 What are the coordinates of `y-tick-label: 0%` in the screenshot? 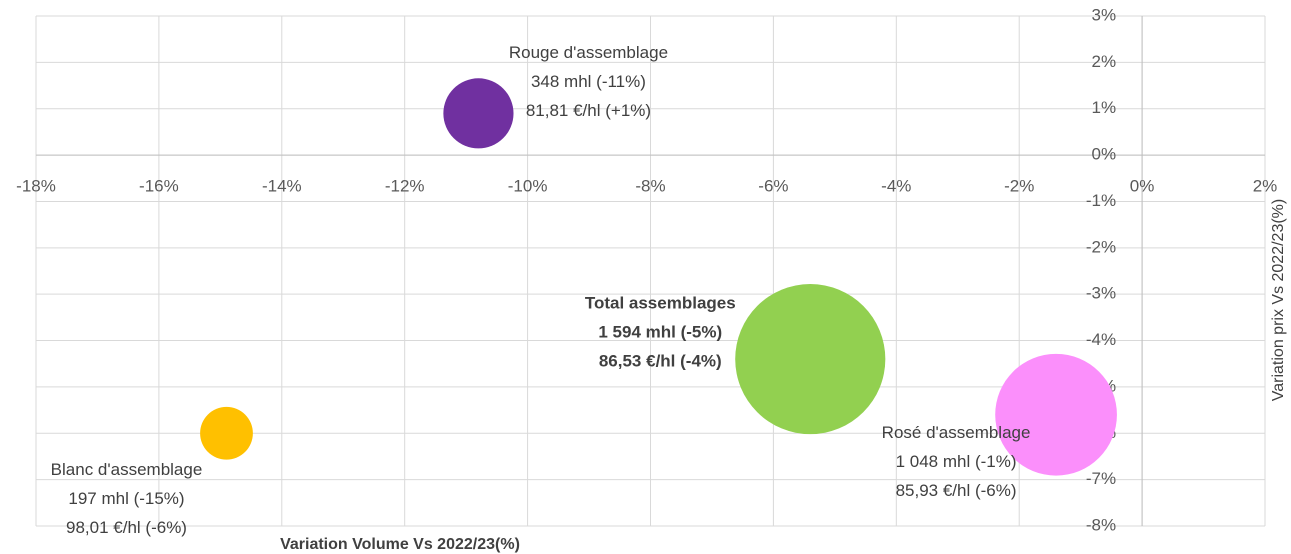 It's located at (1104, 154).